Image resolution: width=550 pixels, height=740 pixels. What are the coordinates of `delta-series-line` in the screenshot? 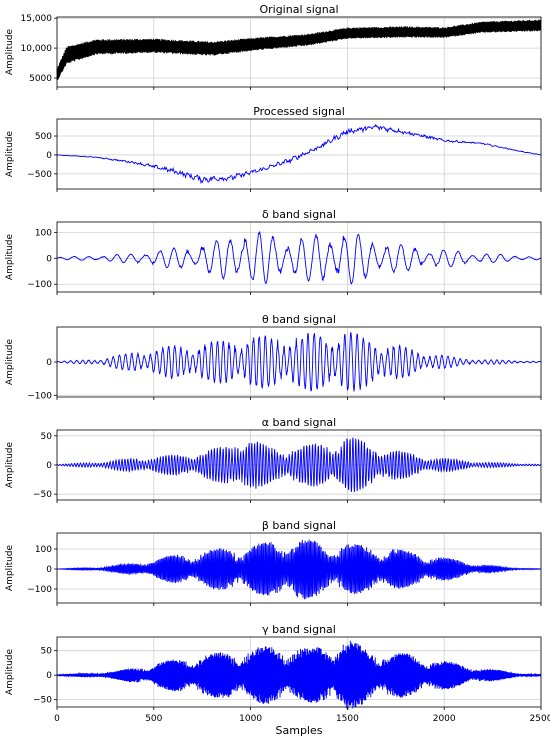 It's located at (299, 257).